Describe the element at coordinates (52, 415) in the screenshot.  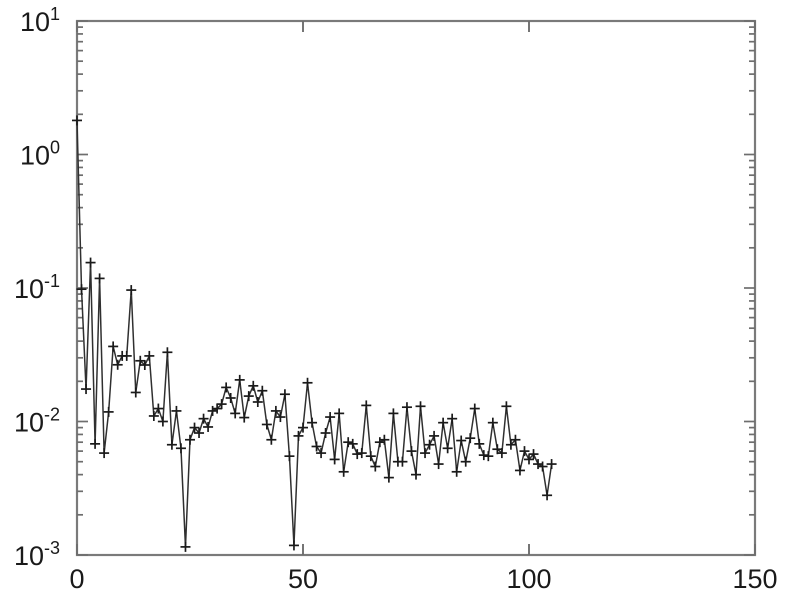
I see `y-tick-exponent: -2` at that location.